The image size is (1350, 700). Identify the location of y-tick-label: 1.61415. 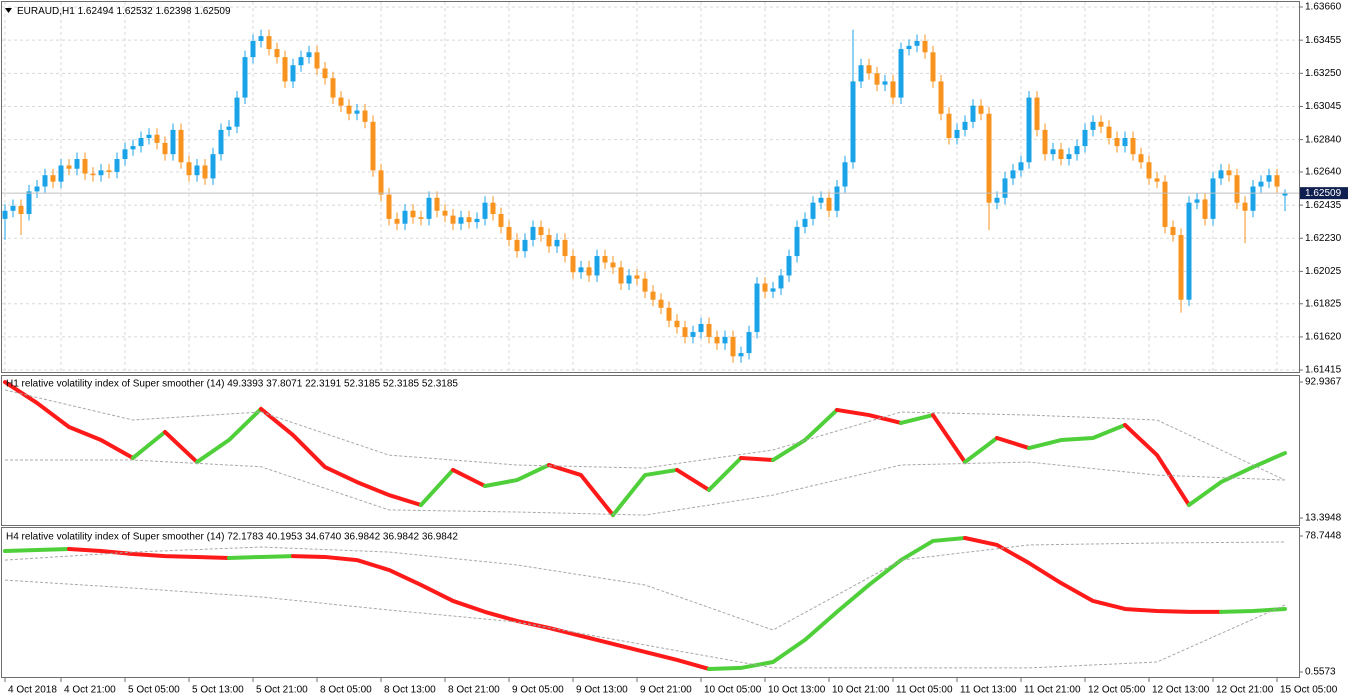
(1323, 370).